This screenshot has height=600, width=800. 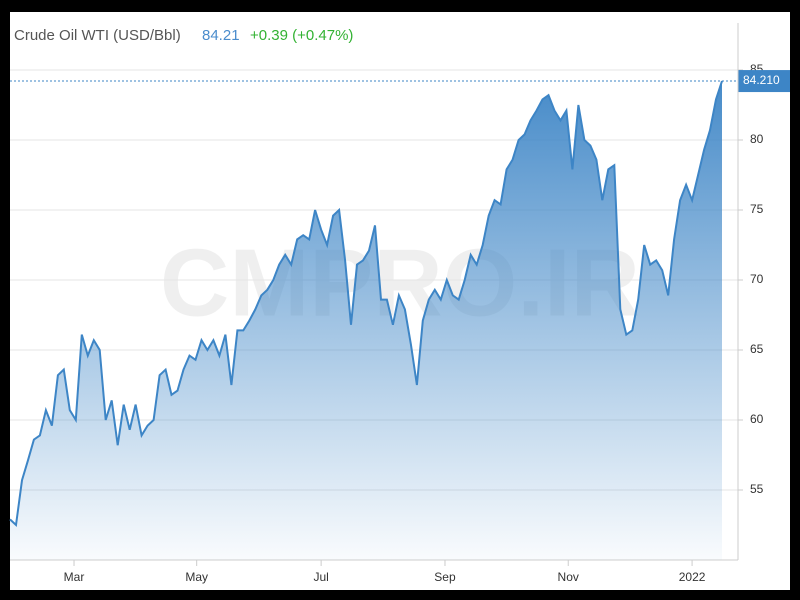 What do you see at coordinates (757, 139) in the screenshot?
I see `y-tick-label: 80` at bounding box center [757, 139].